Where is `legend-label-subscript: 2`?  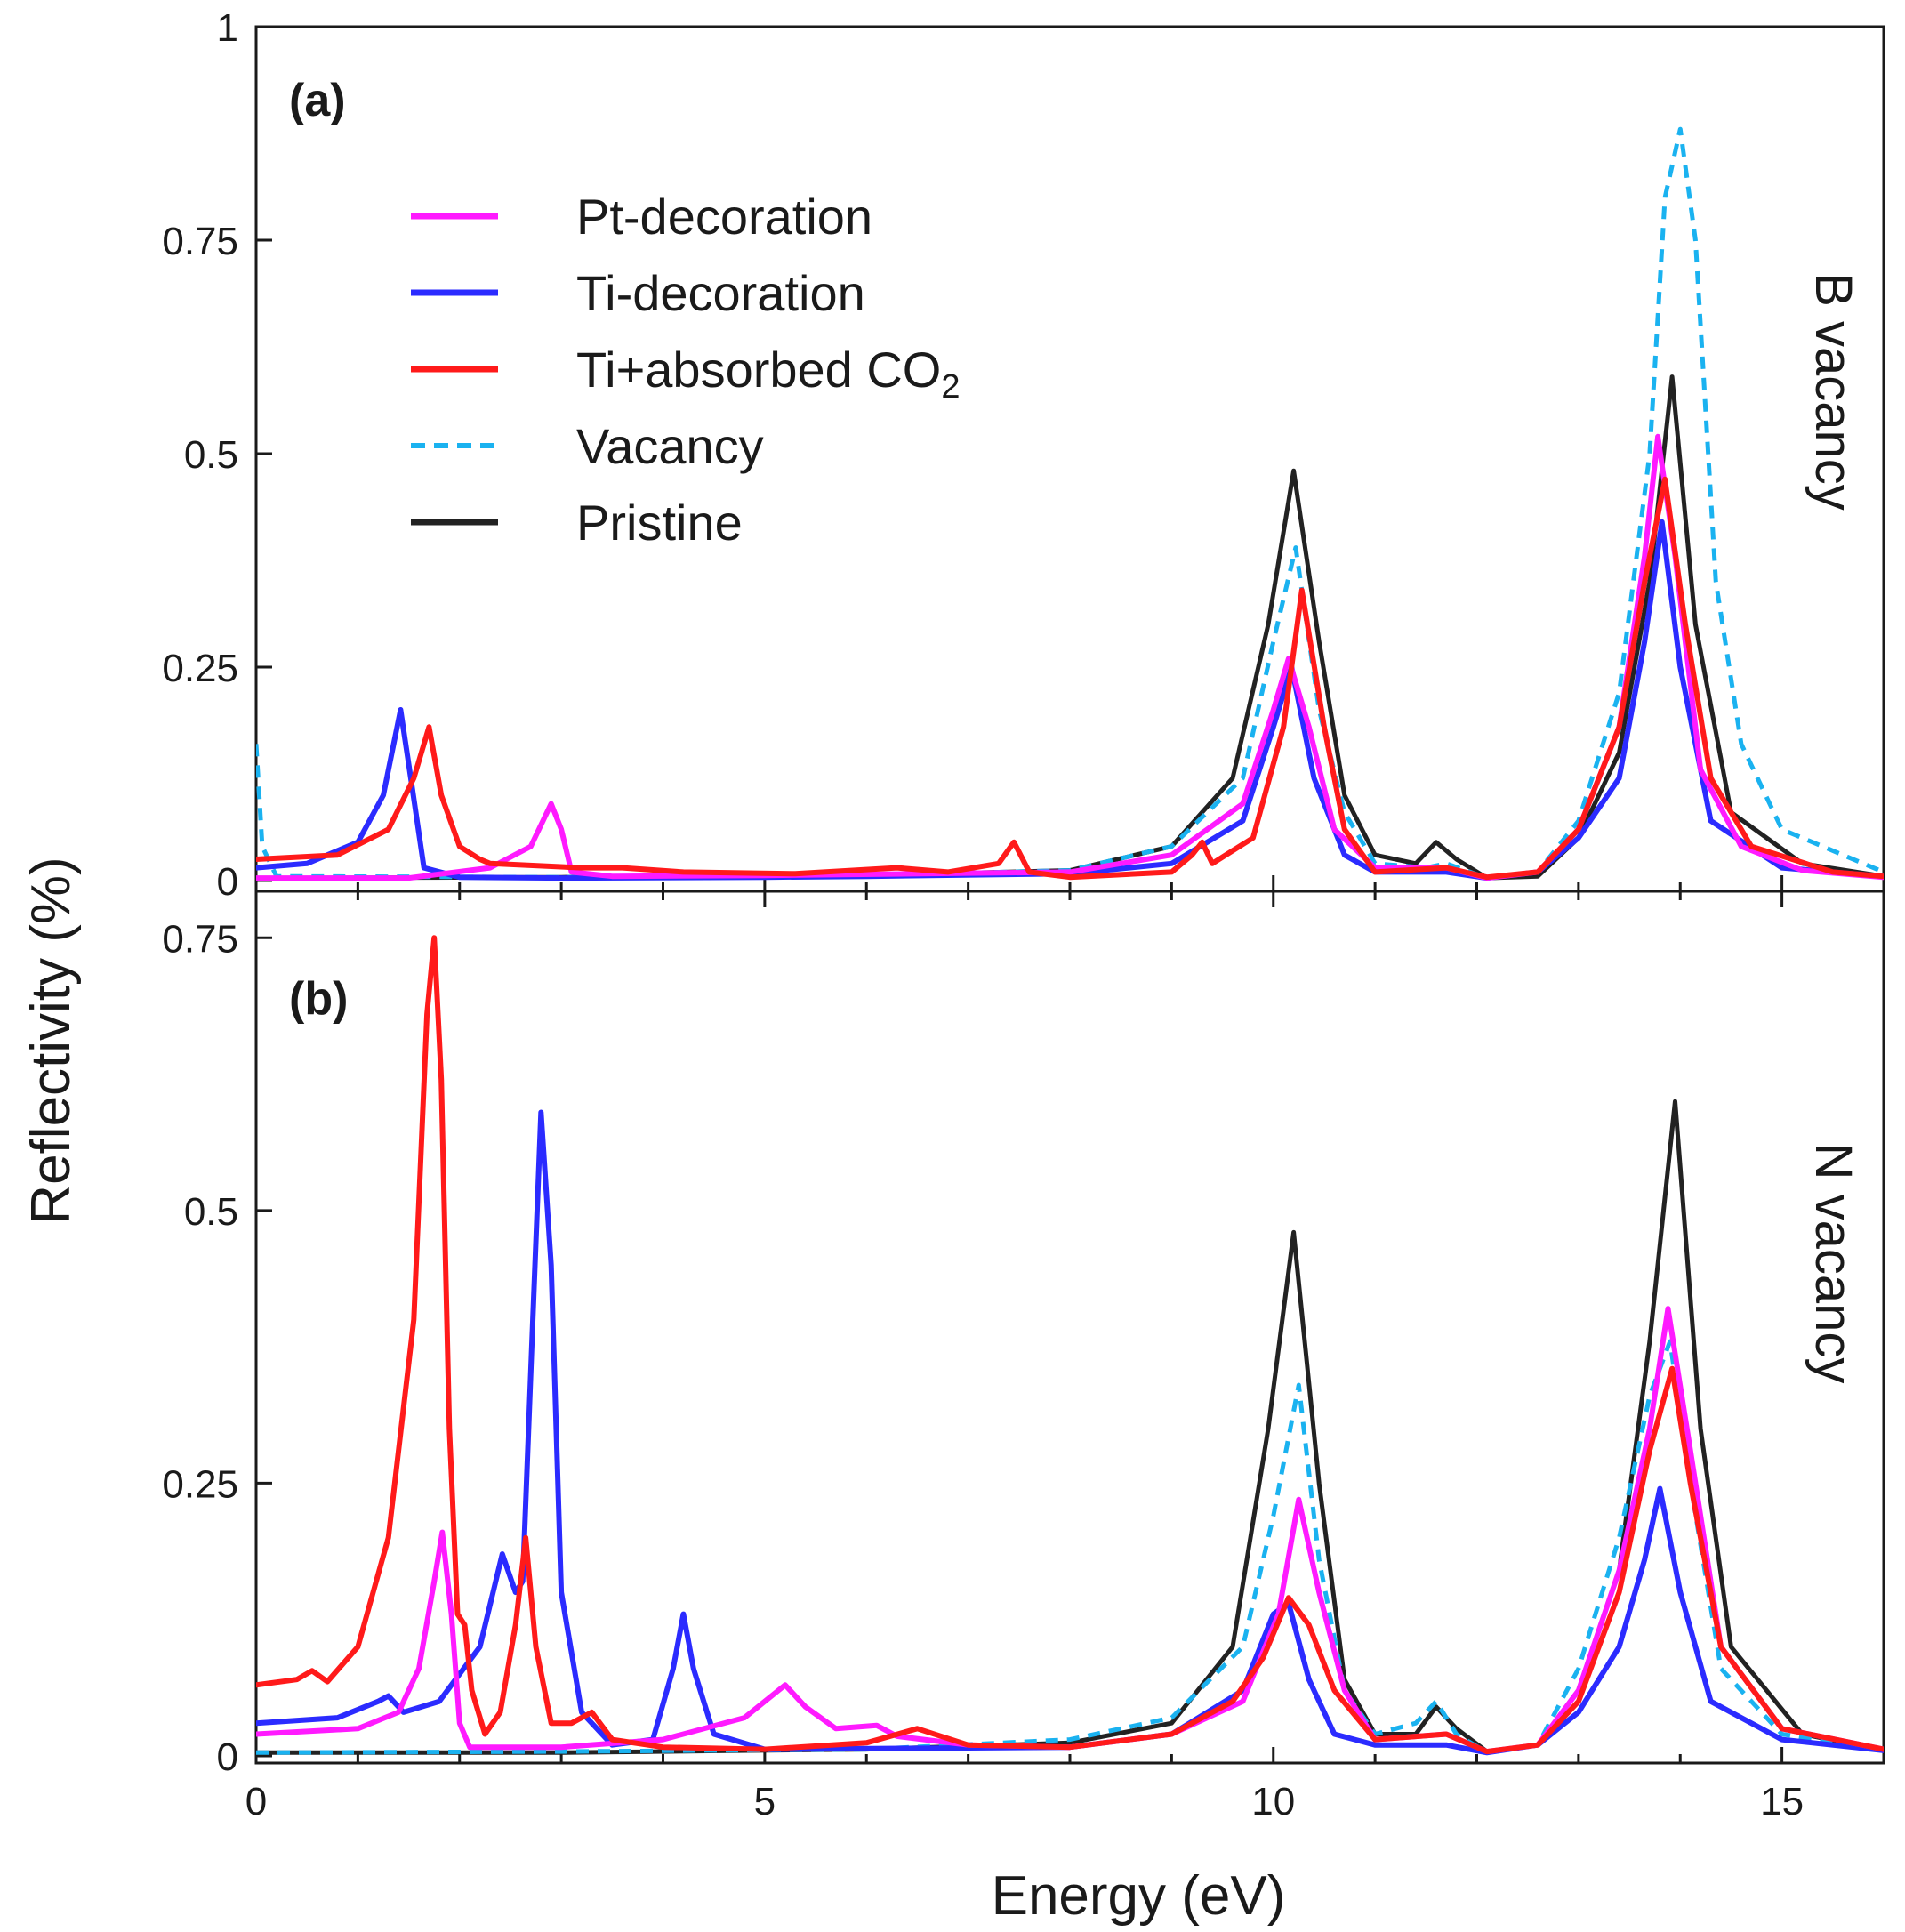 legend-label-subscript: 2 is located at coordinates (950, 387).